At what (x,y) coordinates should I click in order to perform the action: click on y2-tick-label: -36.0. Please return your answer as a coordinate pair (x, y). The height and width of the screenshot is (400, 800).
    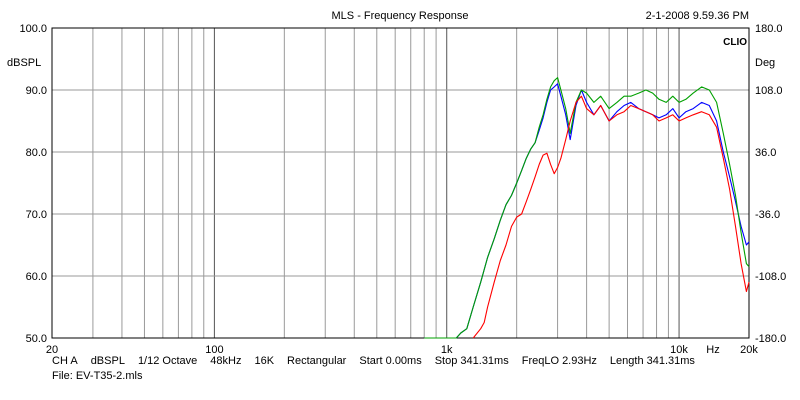
    Looking at the image, I should click on (767, 215).